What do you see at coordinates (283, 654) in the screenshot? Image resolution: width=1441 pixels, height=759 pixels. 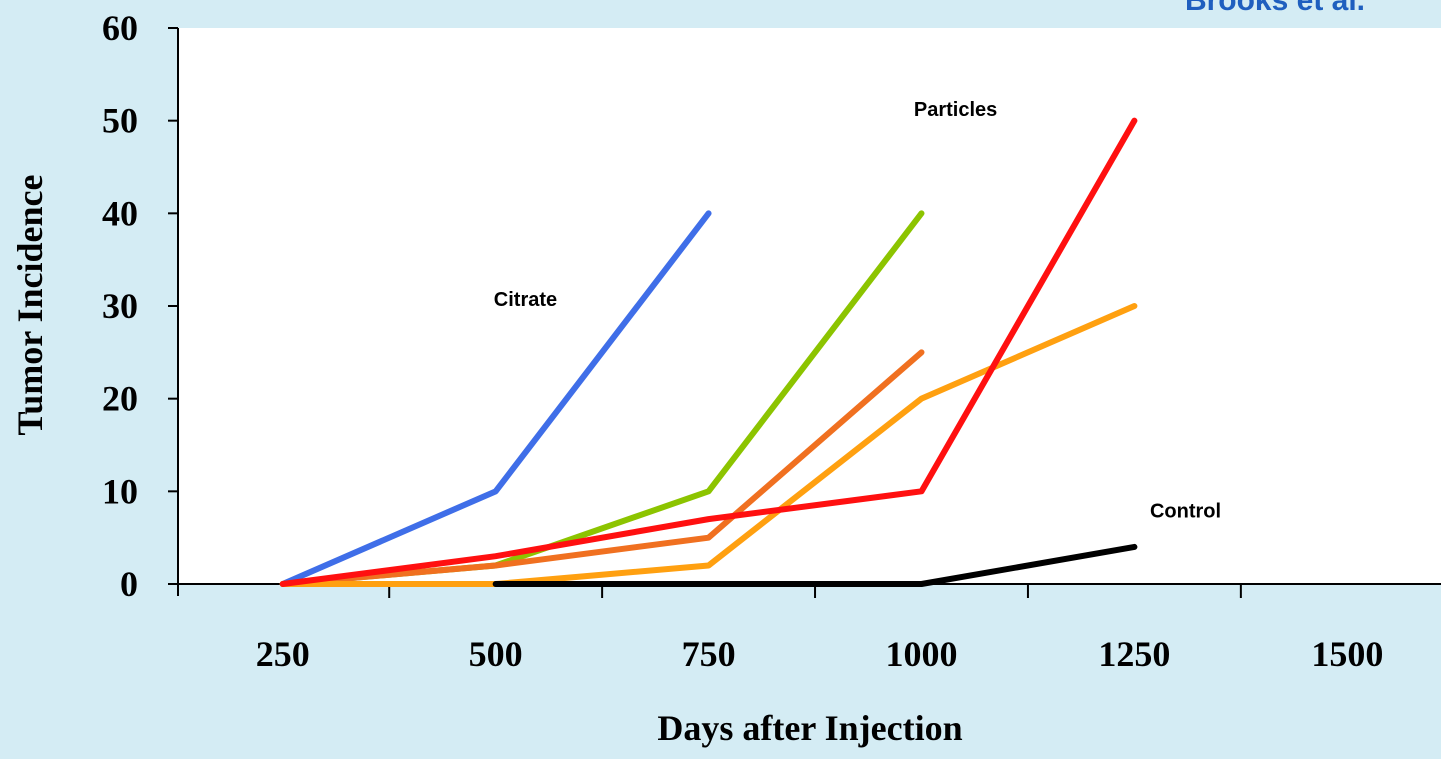 I see `x-tick-label: 250` at bounding box center [283, 654].